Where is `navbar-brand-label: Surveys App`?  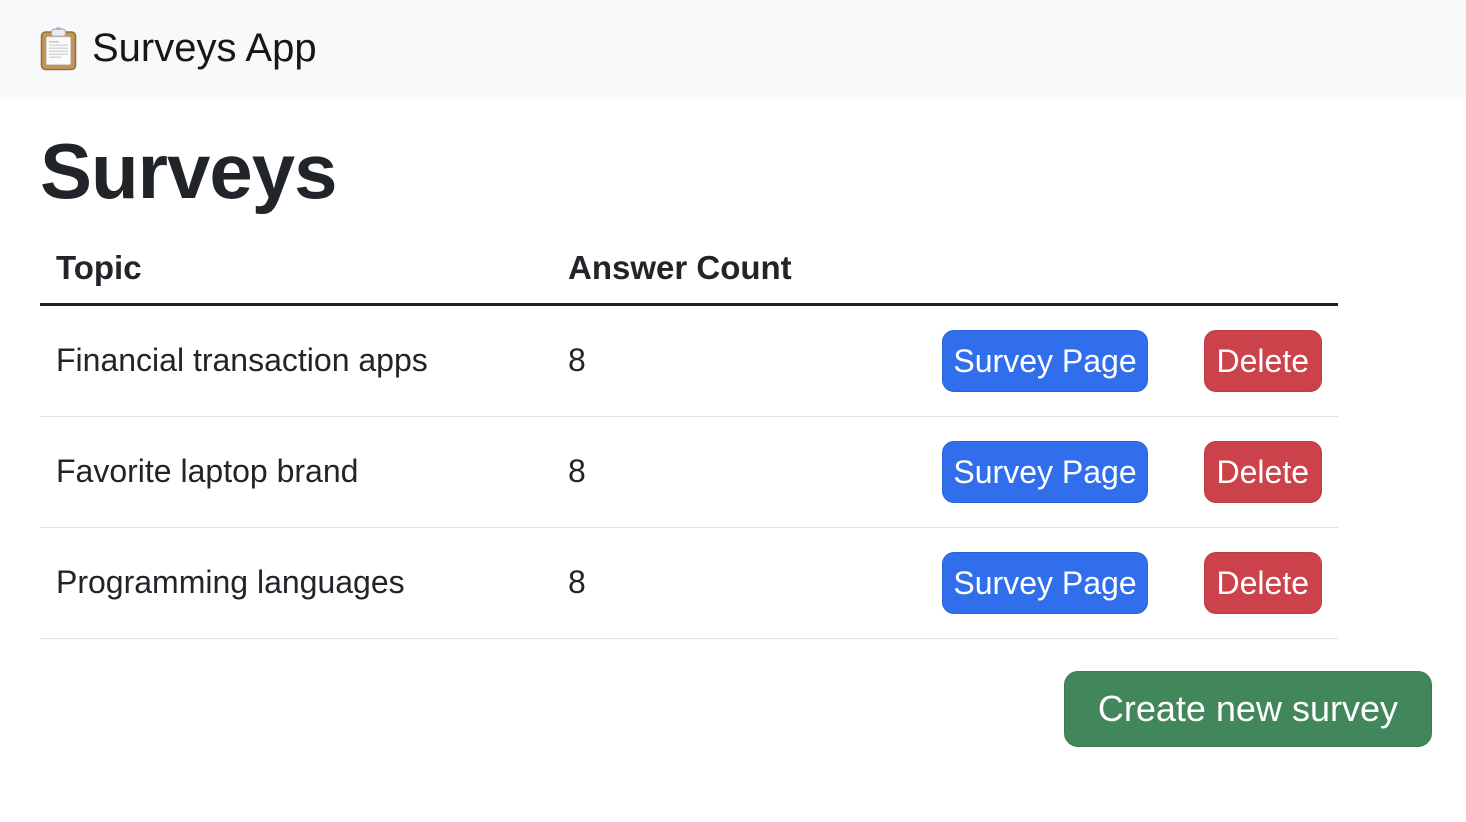
navbar-brand-label: Surveys App is located at coordinates (204, 48).